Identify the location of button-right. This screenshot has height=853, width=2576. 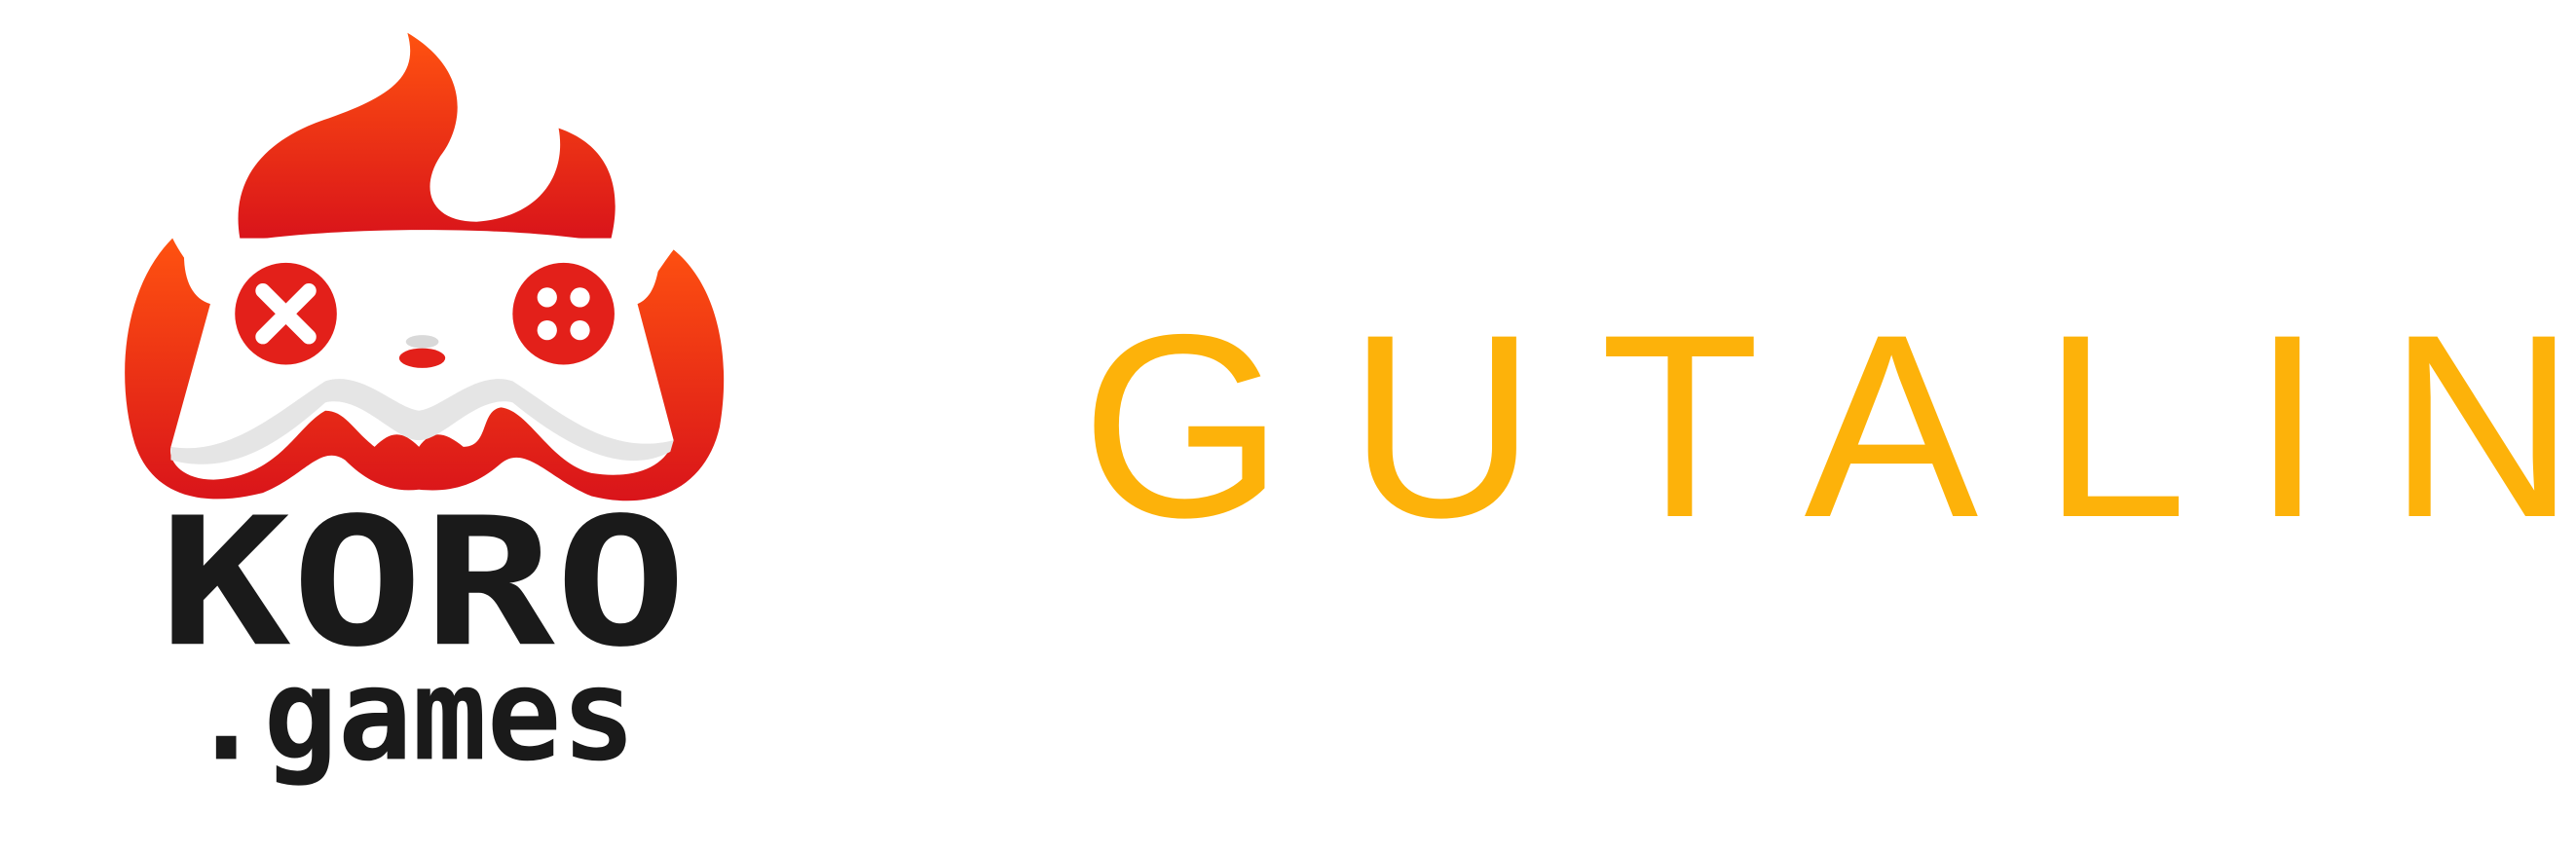
(563, 314).